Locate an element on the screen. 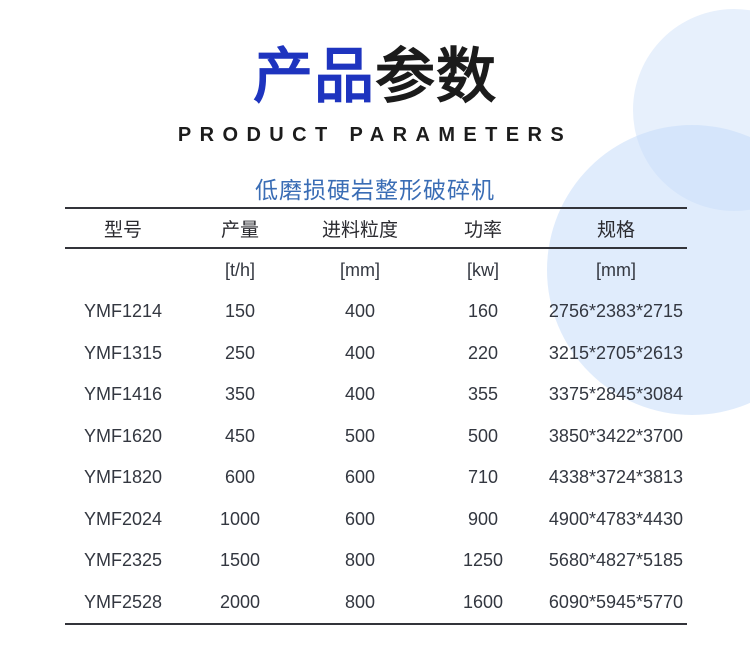  table-row: YMF2024 1000 600 900 4900*4783*4430 is located at coordinates (376, 520).